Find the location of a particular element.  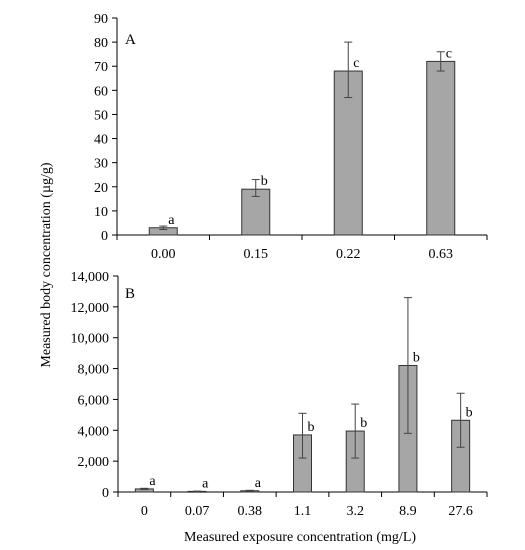

b-x-tick-label: 3.2 is located at coordinates (355, 511).